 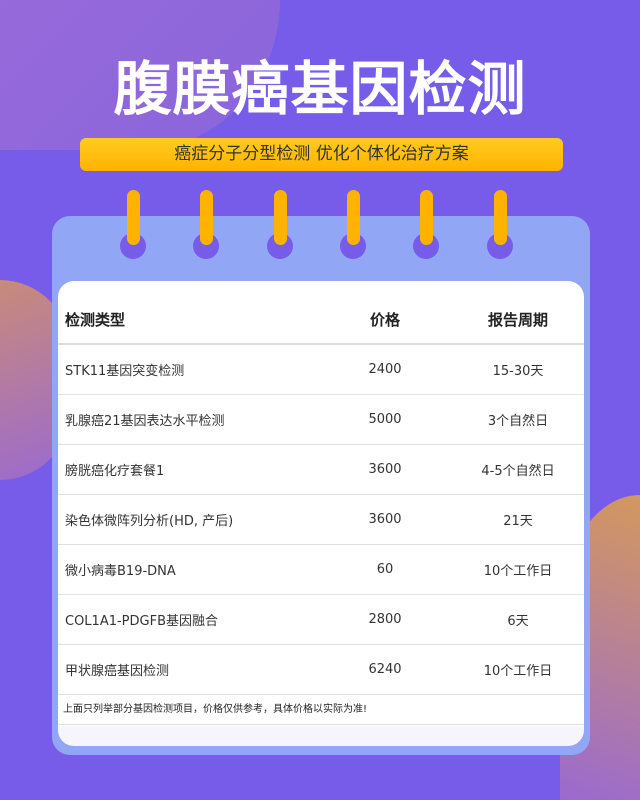 What do you see at coordinates (518, 419) in the screenshot?
I see `cell-period: 3个自然日` at bounding box center [518, 419].